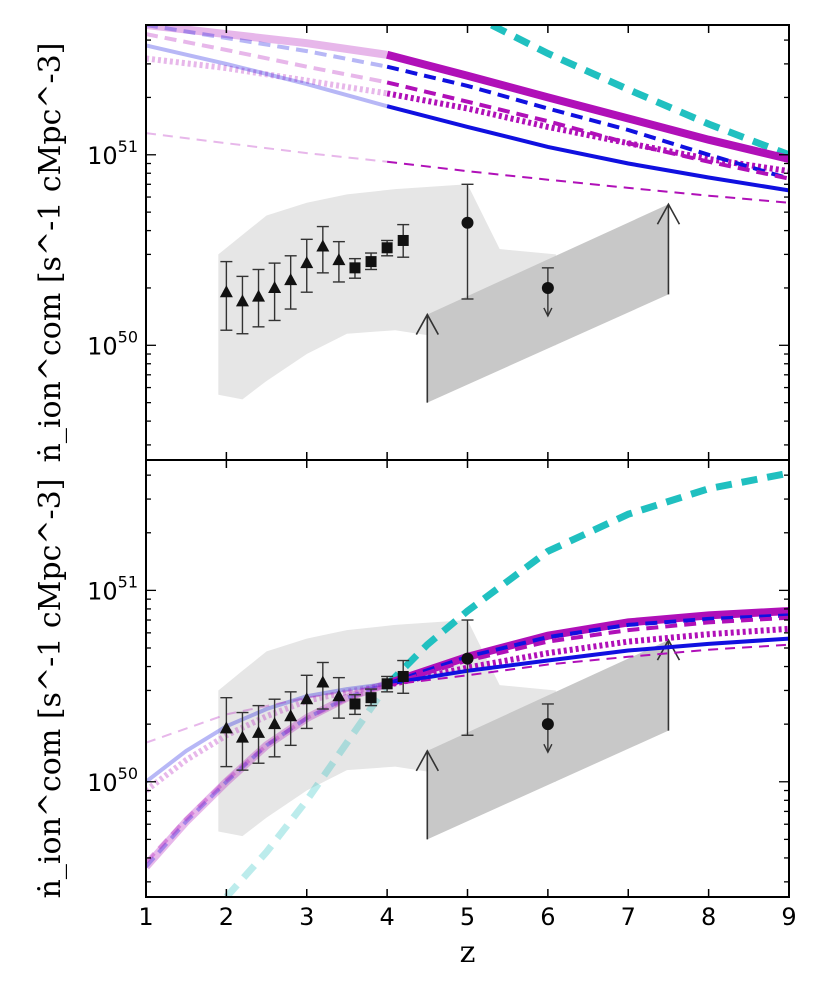  Describe the element at coordinates (306, 917) in the screenshot. I see `x-tick-label: 3` at that location.